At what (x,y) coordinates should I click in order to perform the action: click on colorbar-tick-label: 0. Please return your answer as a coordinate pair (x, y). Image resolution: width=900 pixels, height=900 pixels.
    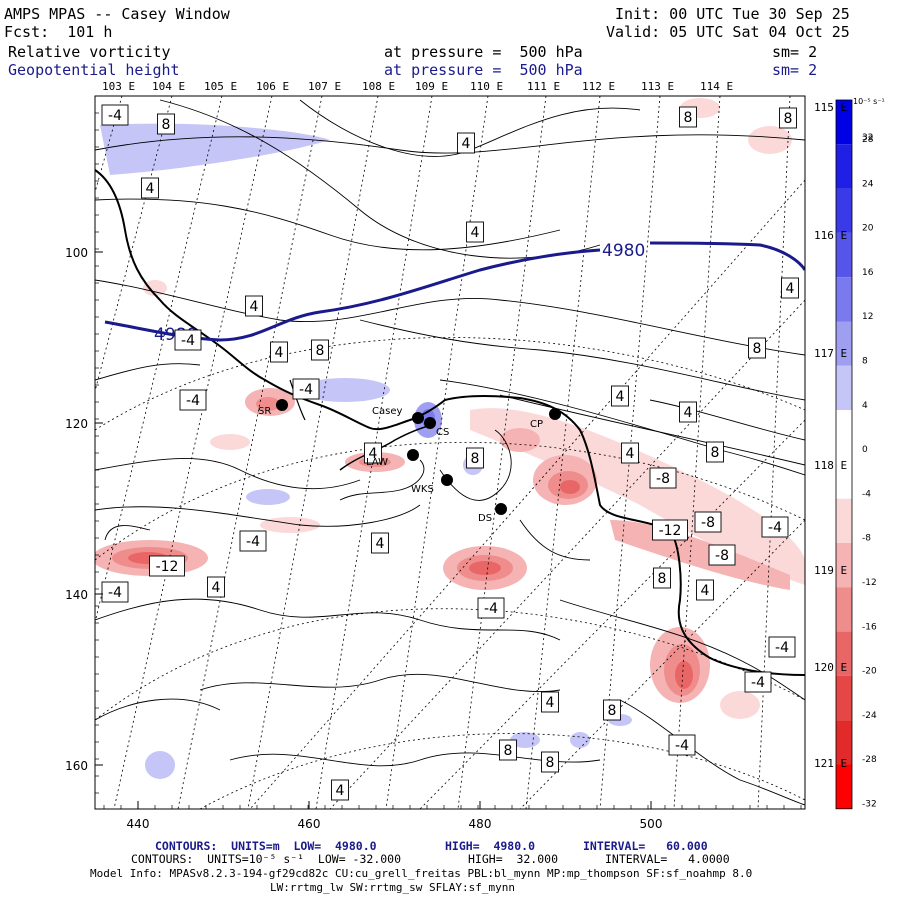
    Looking at the image, I should click on (865, 450).